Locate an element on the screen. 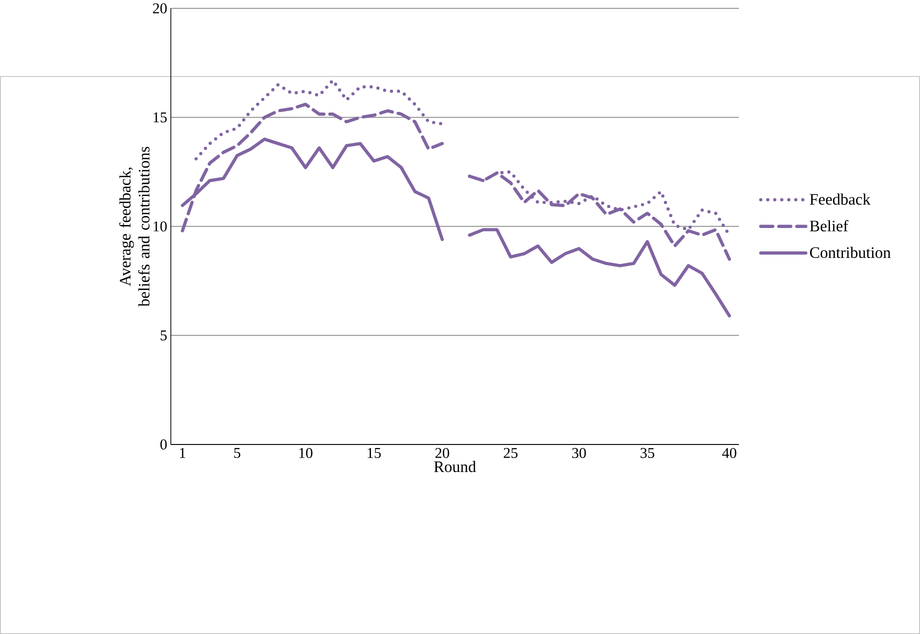  x-tick-label: 1 is located at coordinates (183, 453).